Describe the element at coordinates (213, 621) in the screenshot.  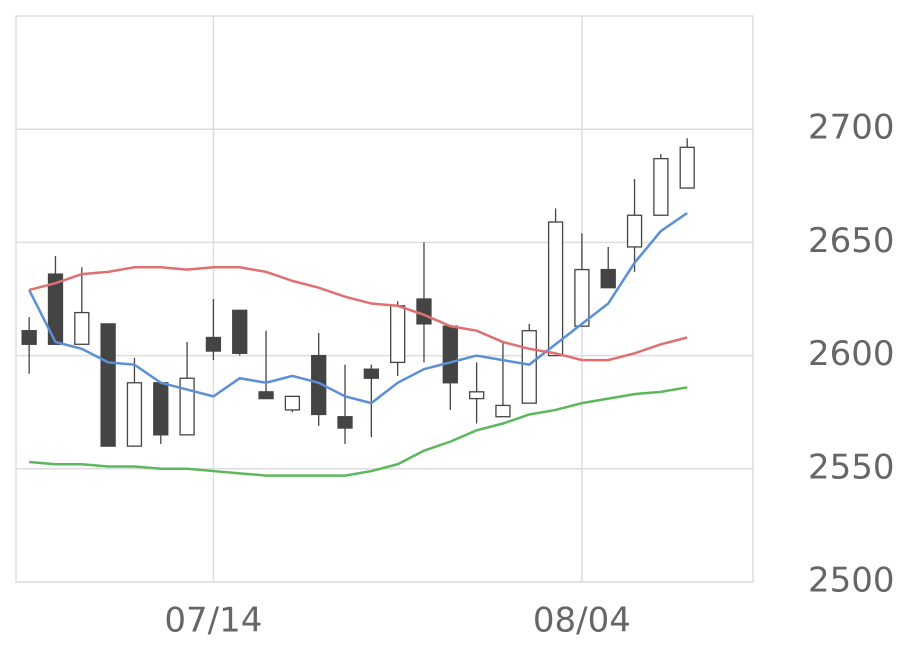
I see `x-tick-label: 07/14` at that location.